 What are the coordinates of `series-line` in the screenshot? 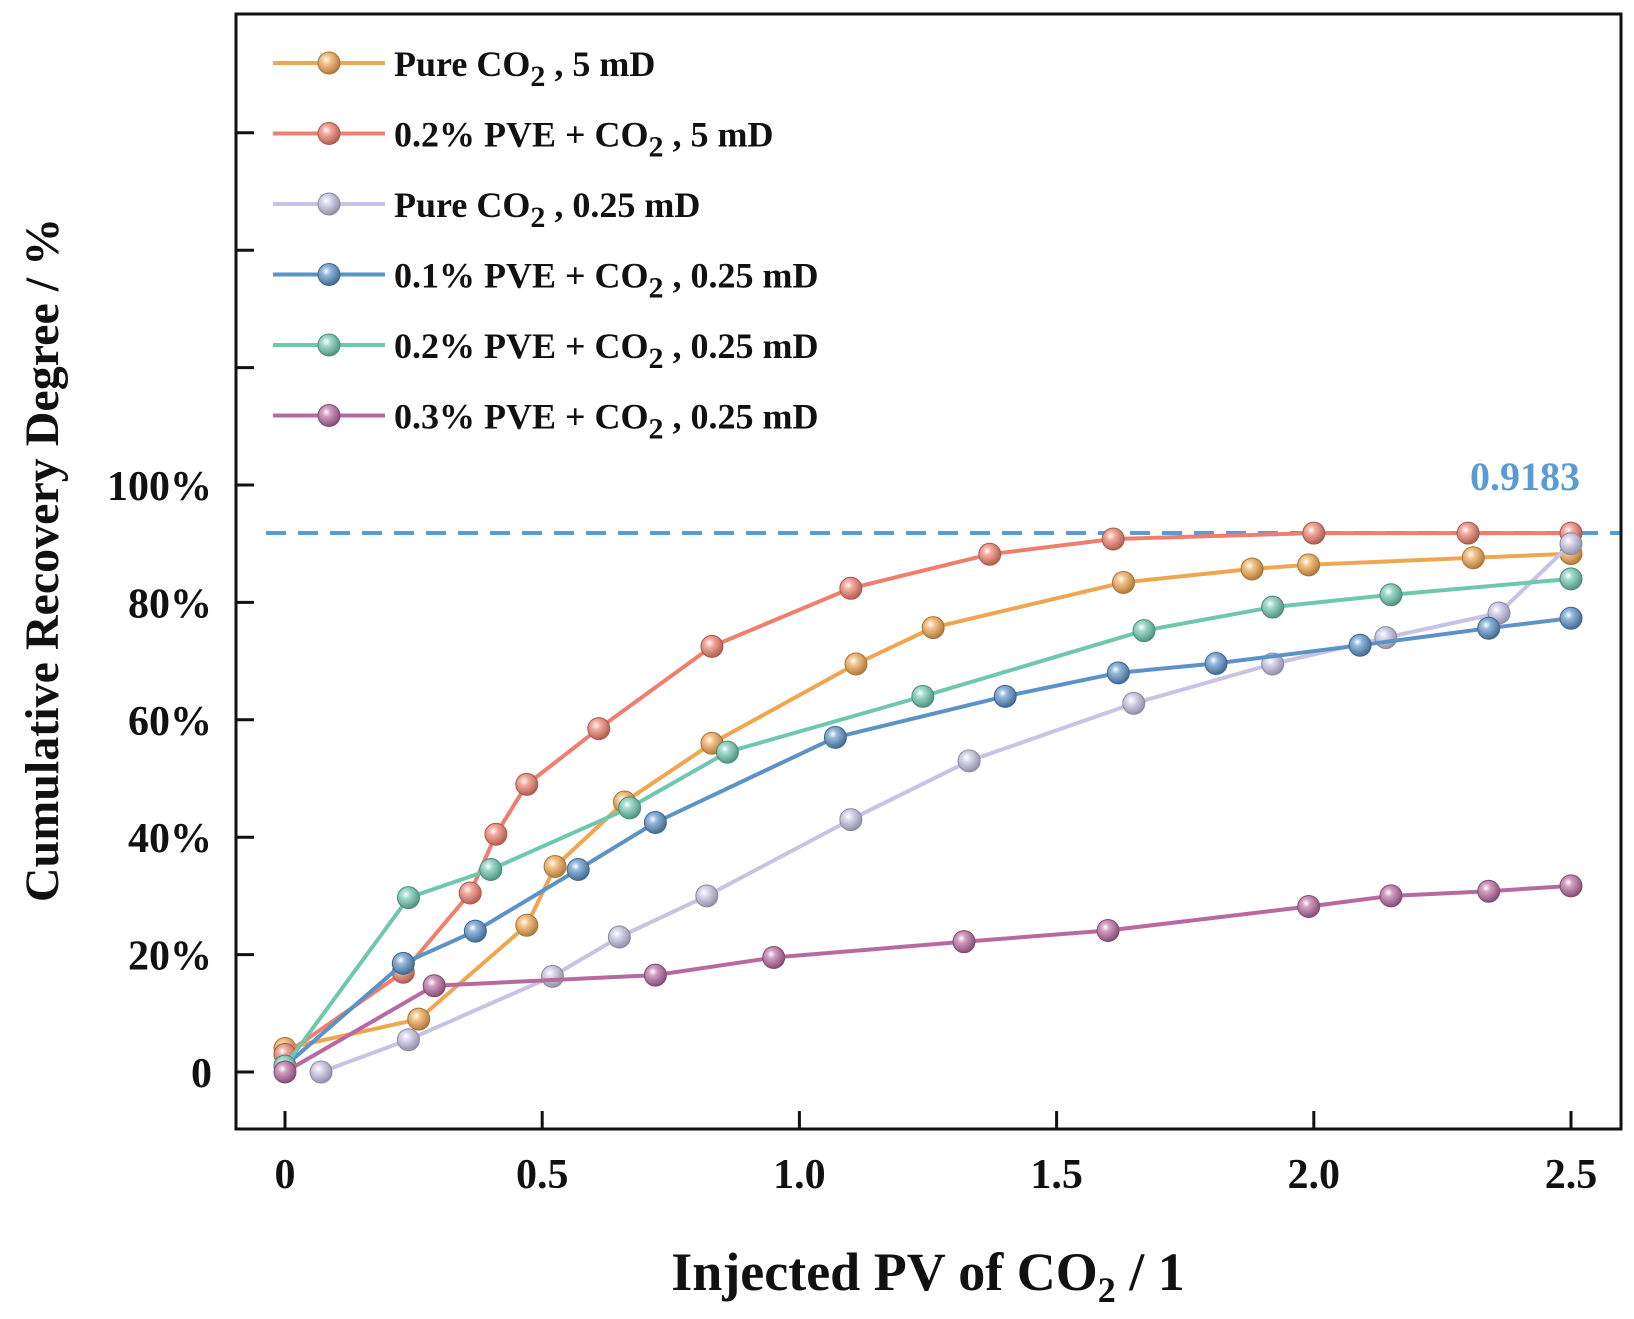 It's located at (927, 978).